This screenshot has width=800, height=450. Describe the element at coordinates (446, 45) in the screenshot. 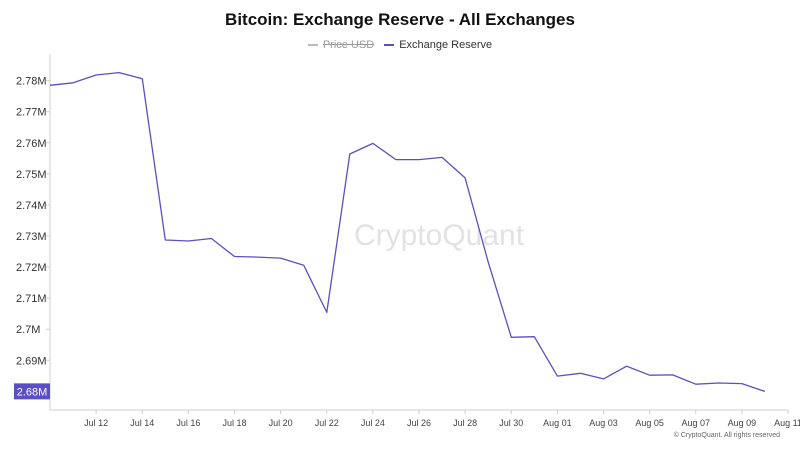

I see `legend-label-exchange-reserve: Exchange Reserve` at that location.